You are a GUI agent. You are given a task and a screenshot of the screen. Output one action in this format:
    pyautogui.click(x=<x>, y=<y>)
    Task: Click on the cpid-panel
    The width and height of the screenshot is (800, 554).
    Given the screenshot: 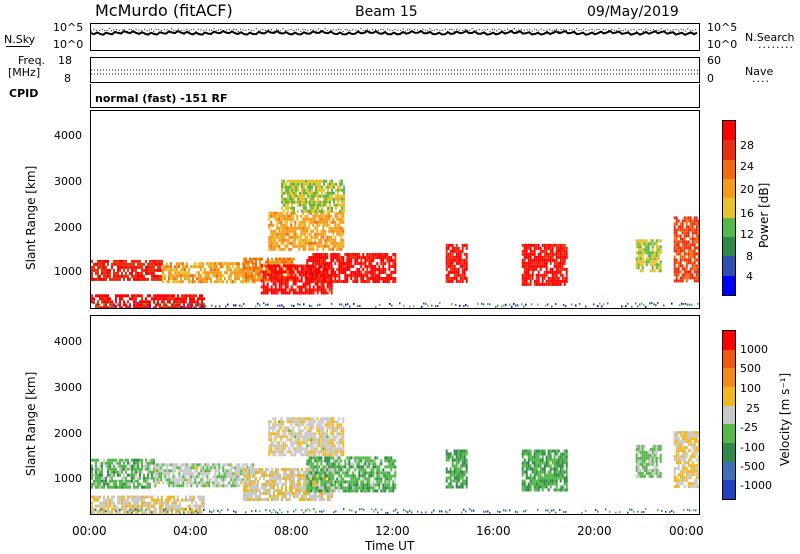 What is the action you would take?
    pyautogui.click(x=395, y=96)
    